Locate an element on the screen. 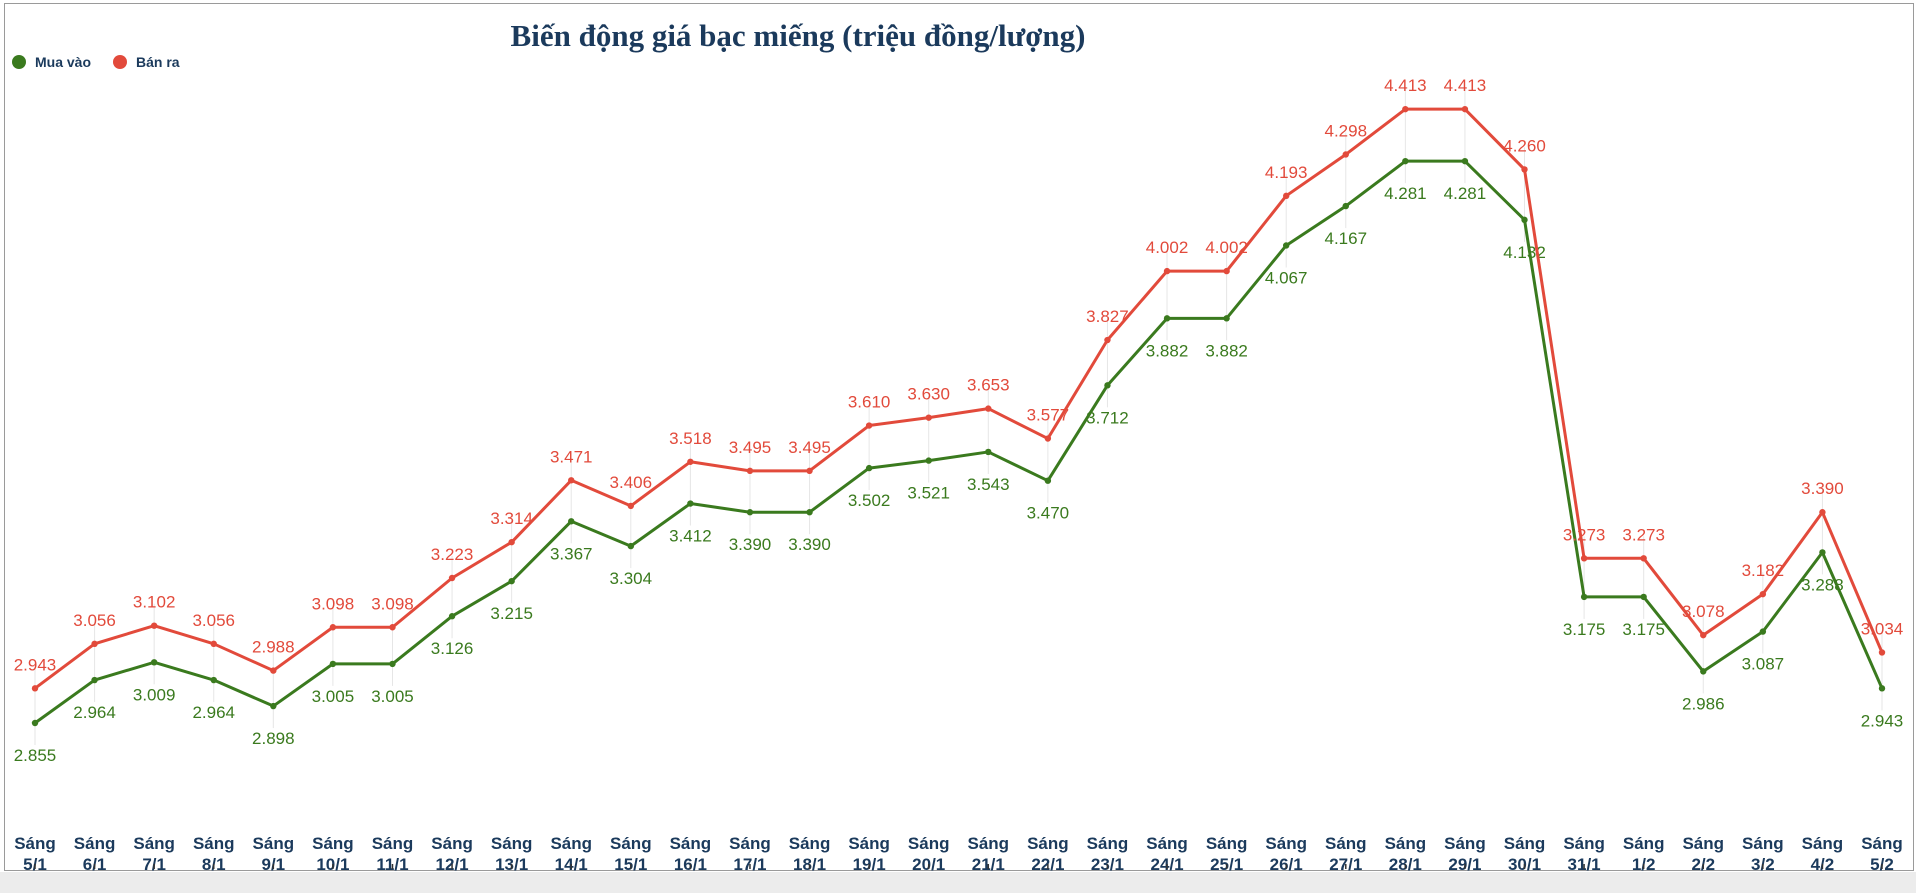 The image size is (1916, 893). data-label-ban-ra: 3.518 is located at coordinates (690, 438).